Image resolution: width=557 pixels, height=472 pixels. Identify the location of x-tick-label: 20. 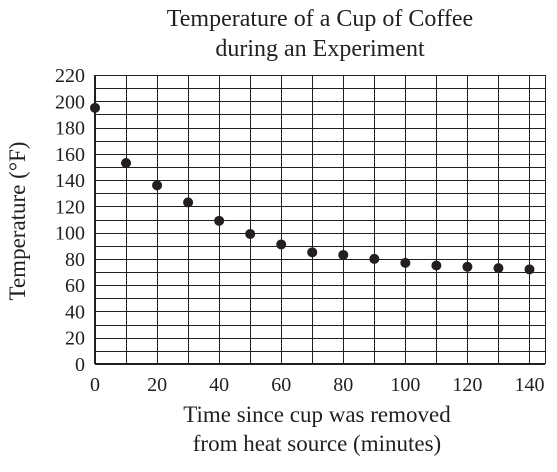
(157, 385).